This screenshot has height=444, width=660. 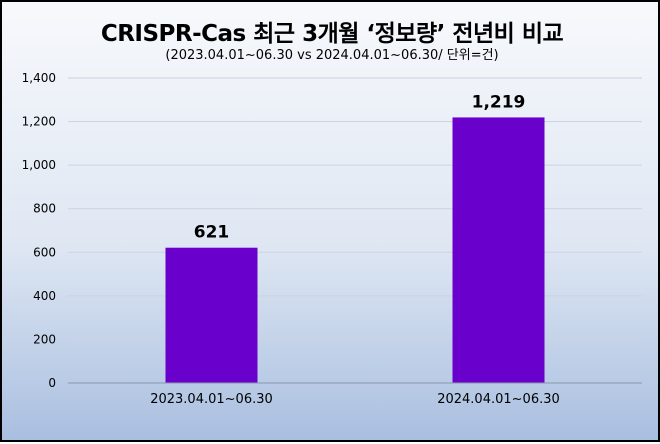 What do you see at coordinates (44, 296) in the screenshot?
I see `y-tick-label: 400` at bounding box center [44, 296].